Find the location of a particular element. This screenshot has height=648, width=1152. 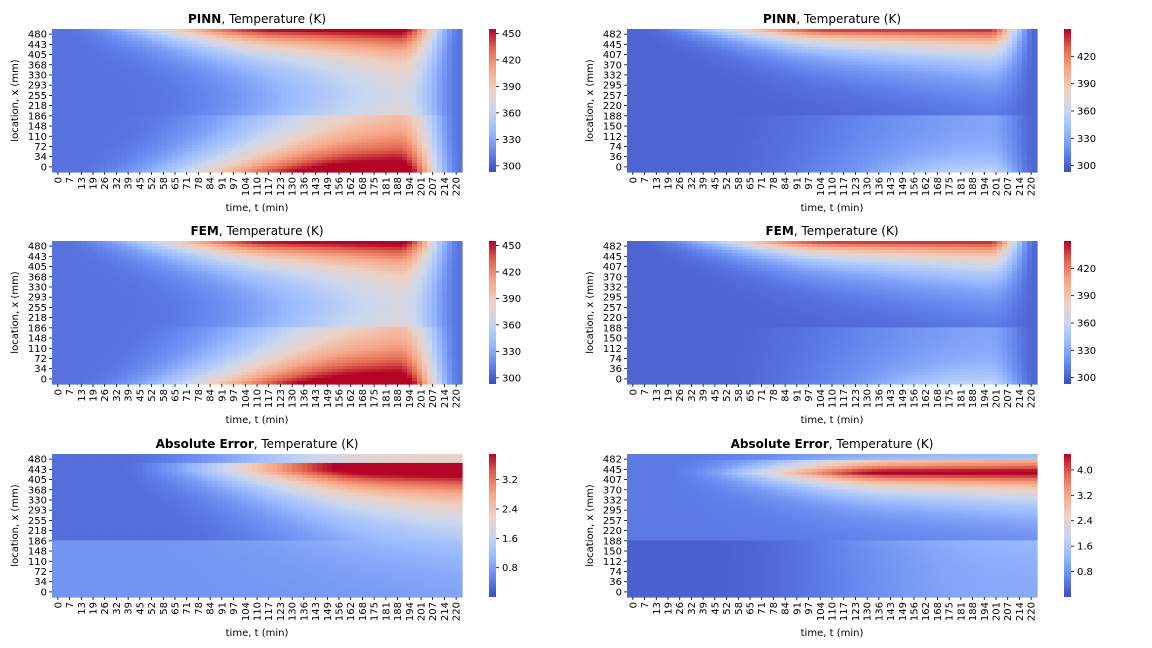

x-tick-label: 32 is located at coordinates (117, 183).